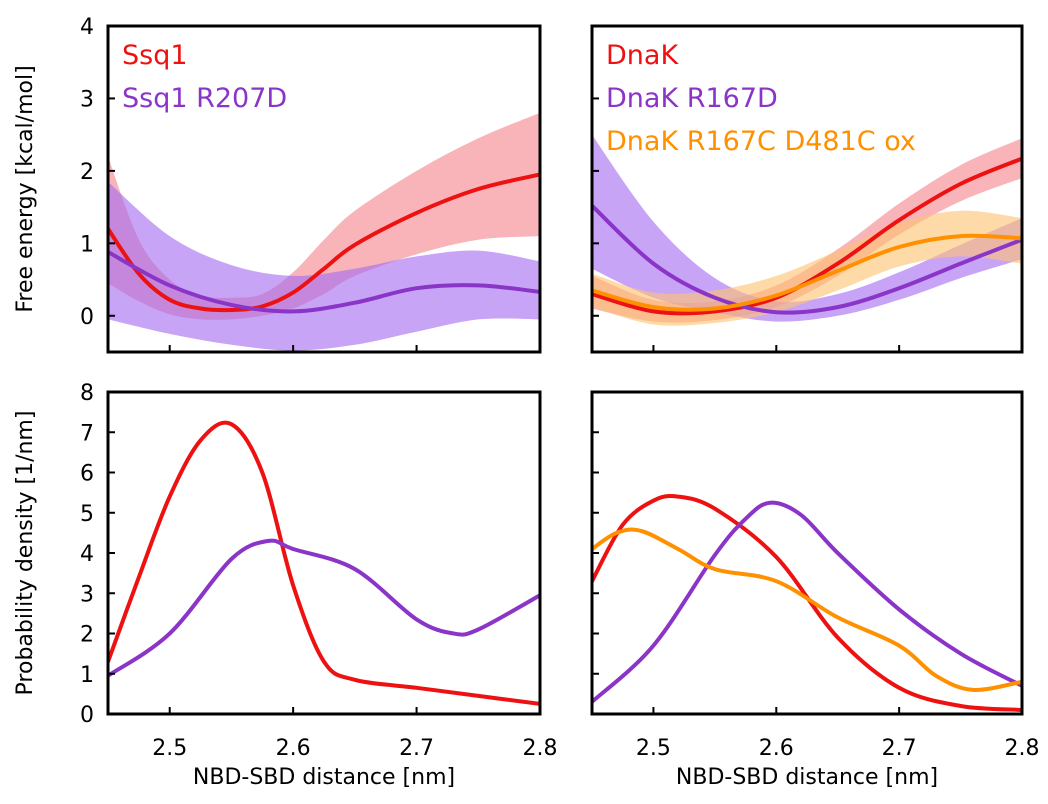 The height and width of the screenshot is (804, 1048). Describe the element at coordinates (692, 98) in the screenshot. I see `legend-entry: DnaK R167D` at that location.